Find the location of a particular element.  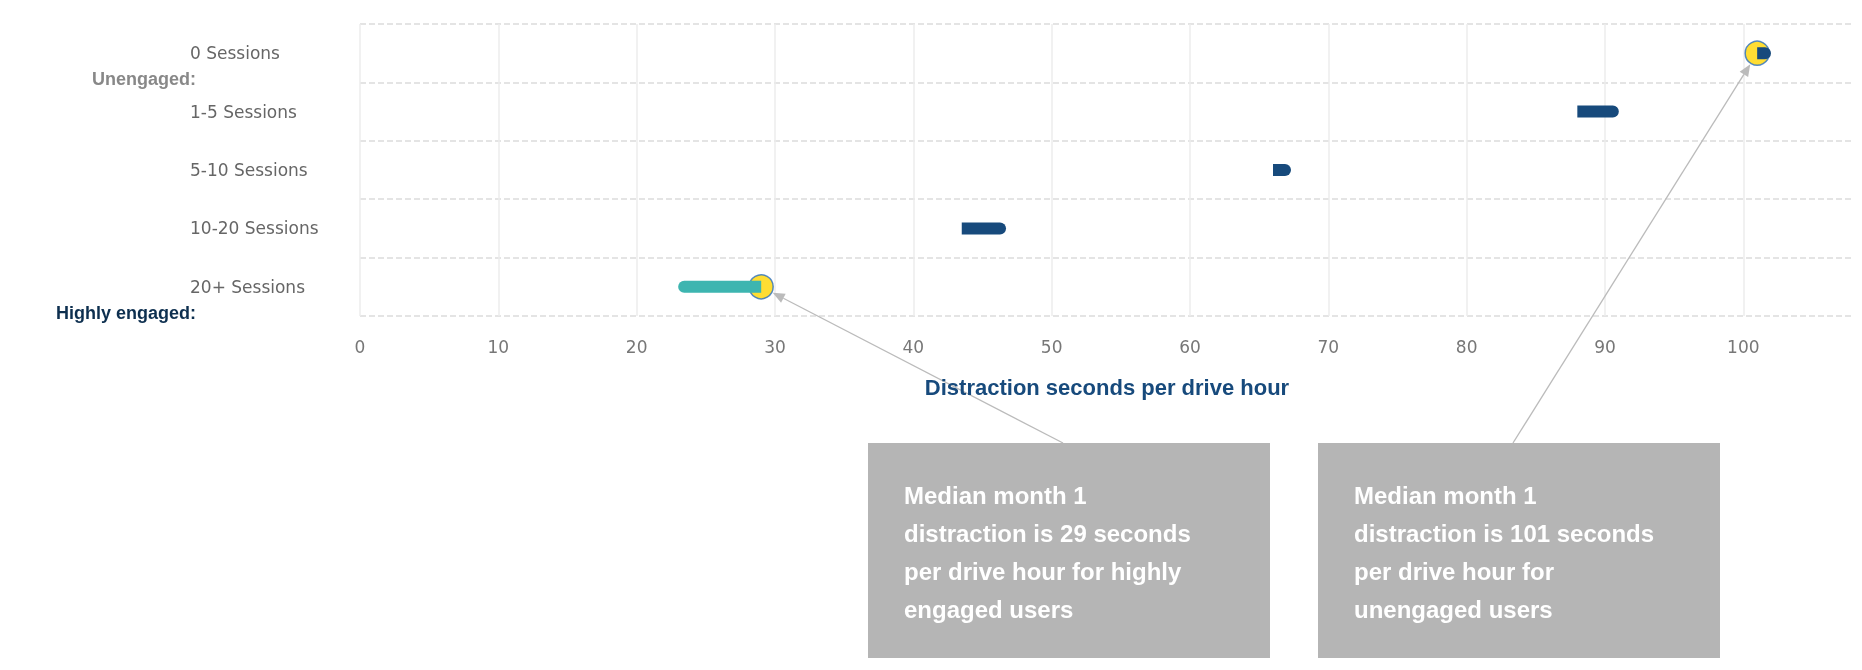

text: Median month 1 distraction is 29 seconds per drive hour for highly engaged users is located at coordinates (1069, 550).